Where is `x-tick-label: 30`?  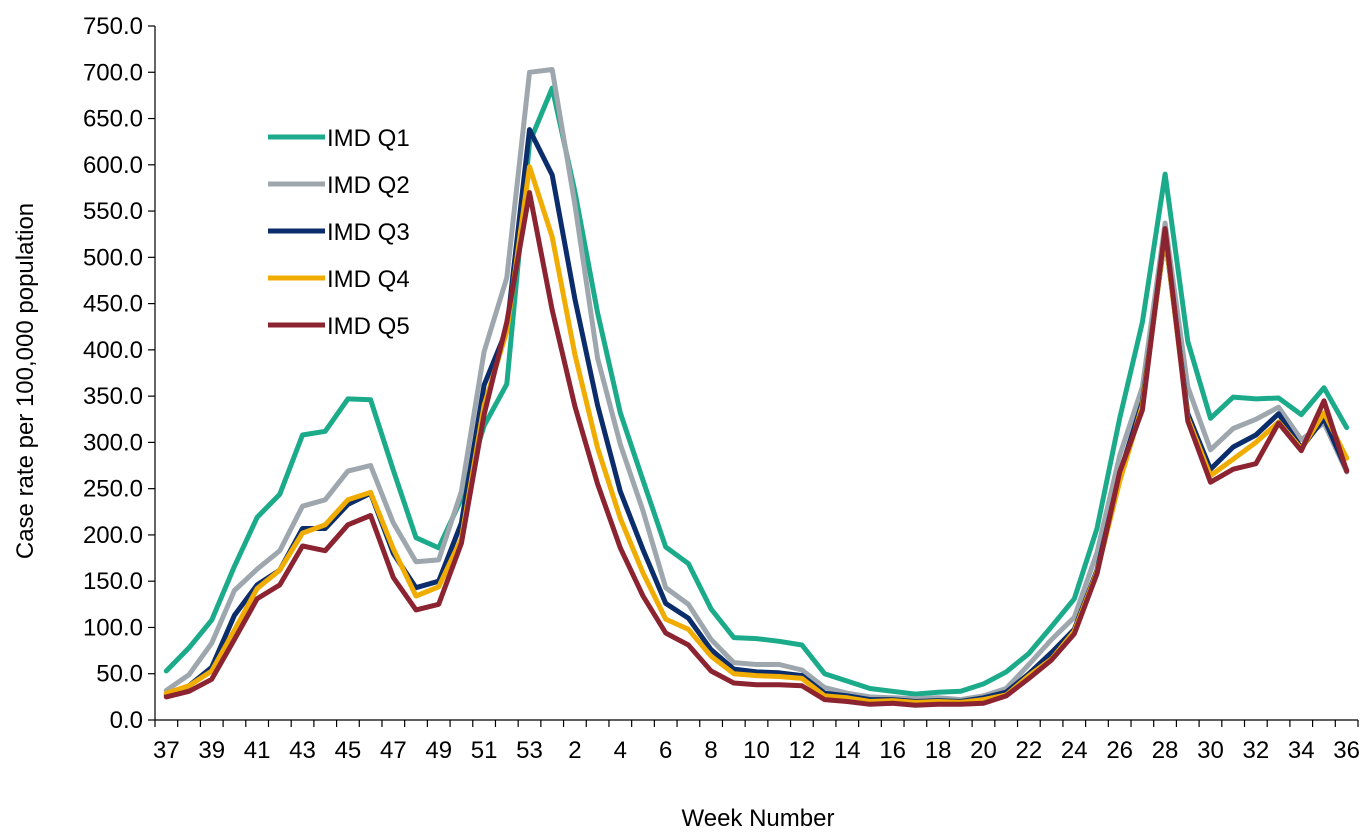
x-tick-label: 30 is located at coordinates (1210, 750).